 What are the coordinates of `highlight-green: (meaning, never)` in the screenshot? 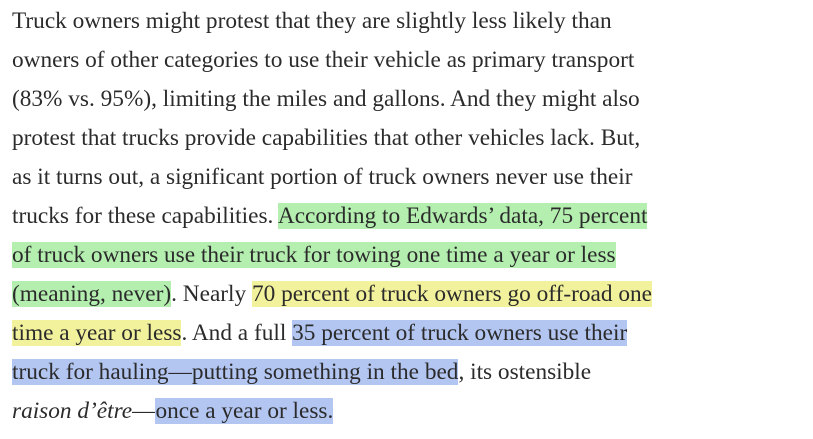 It's located at (92, 294).